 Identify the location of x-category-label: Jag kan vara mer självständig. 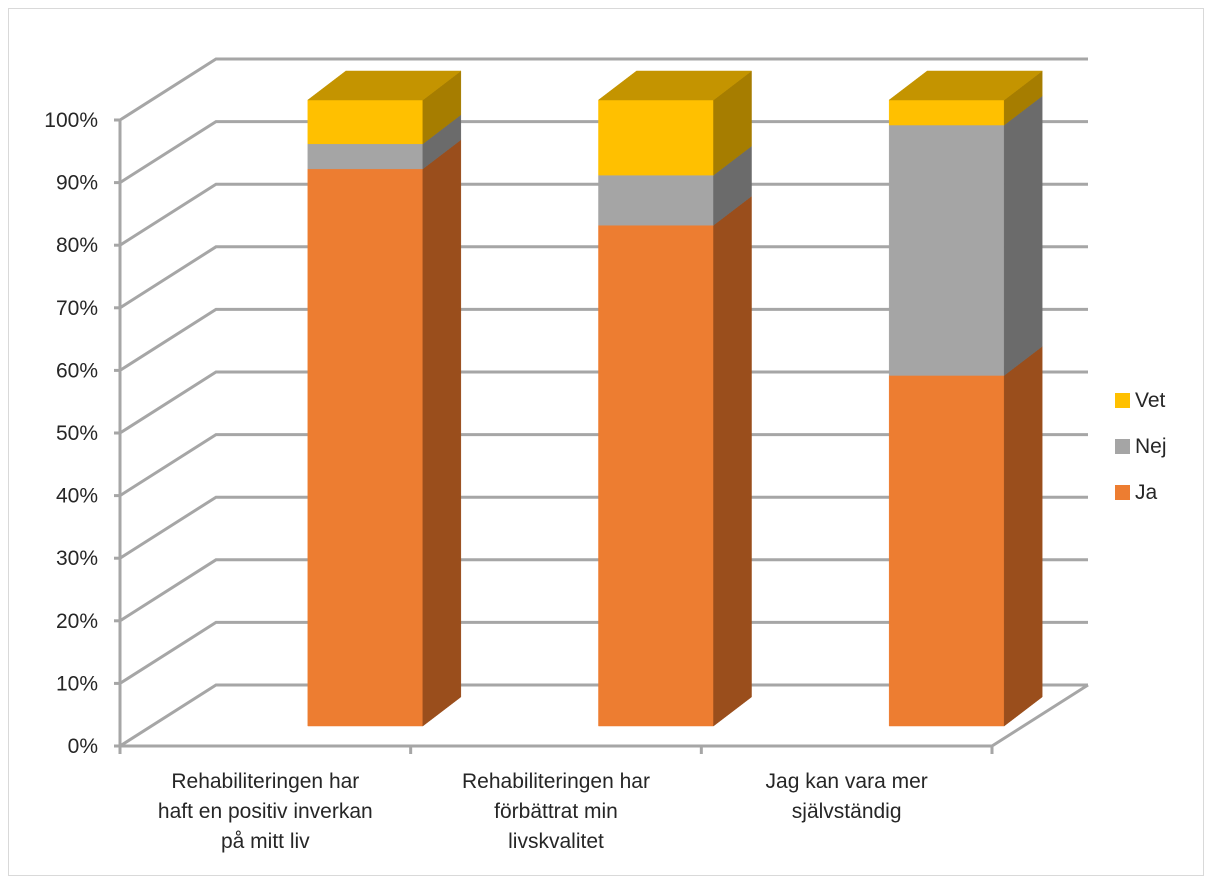
(847, 796).